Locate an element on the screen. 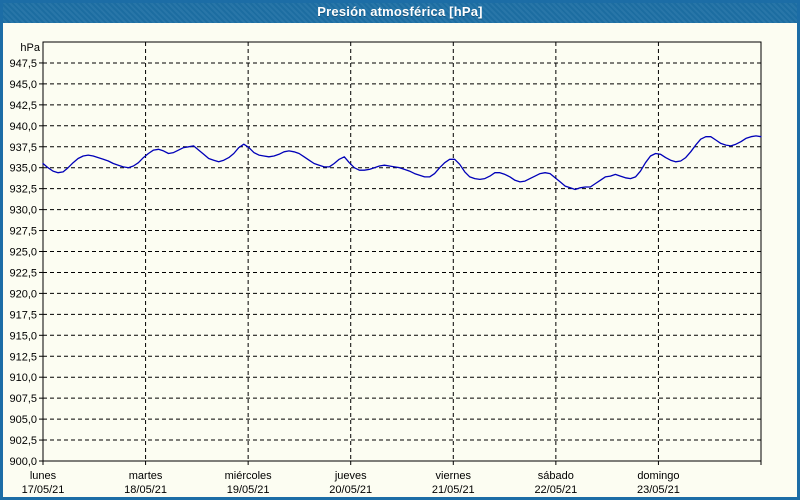 This screenshot has width=800, height=500. y-axis-label: 910,0 is located at coordinates (23, 378).